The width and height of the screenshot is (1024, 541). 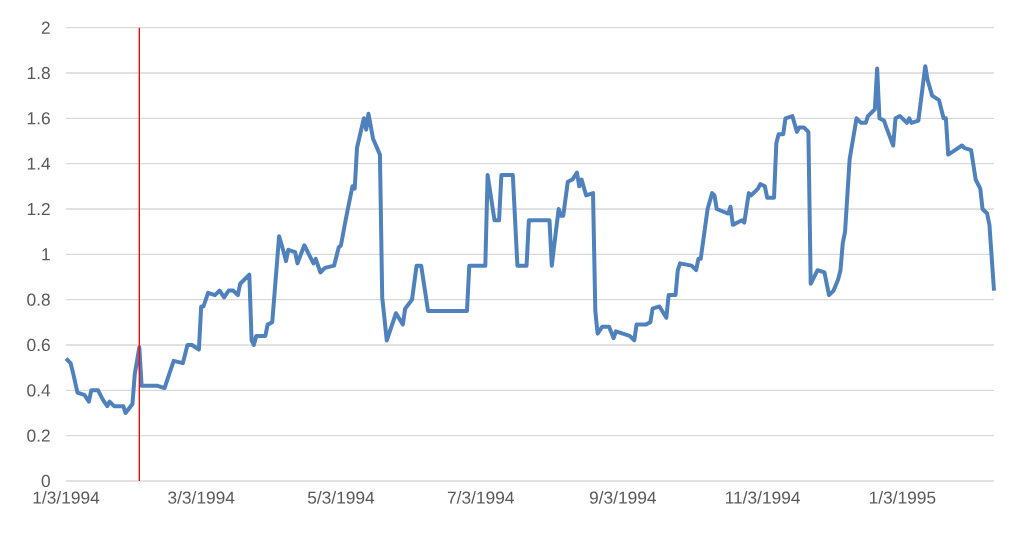 I want to click on y-tick-label: 1, so click(x=46, y=254).